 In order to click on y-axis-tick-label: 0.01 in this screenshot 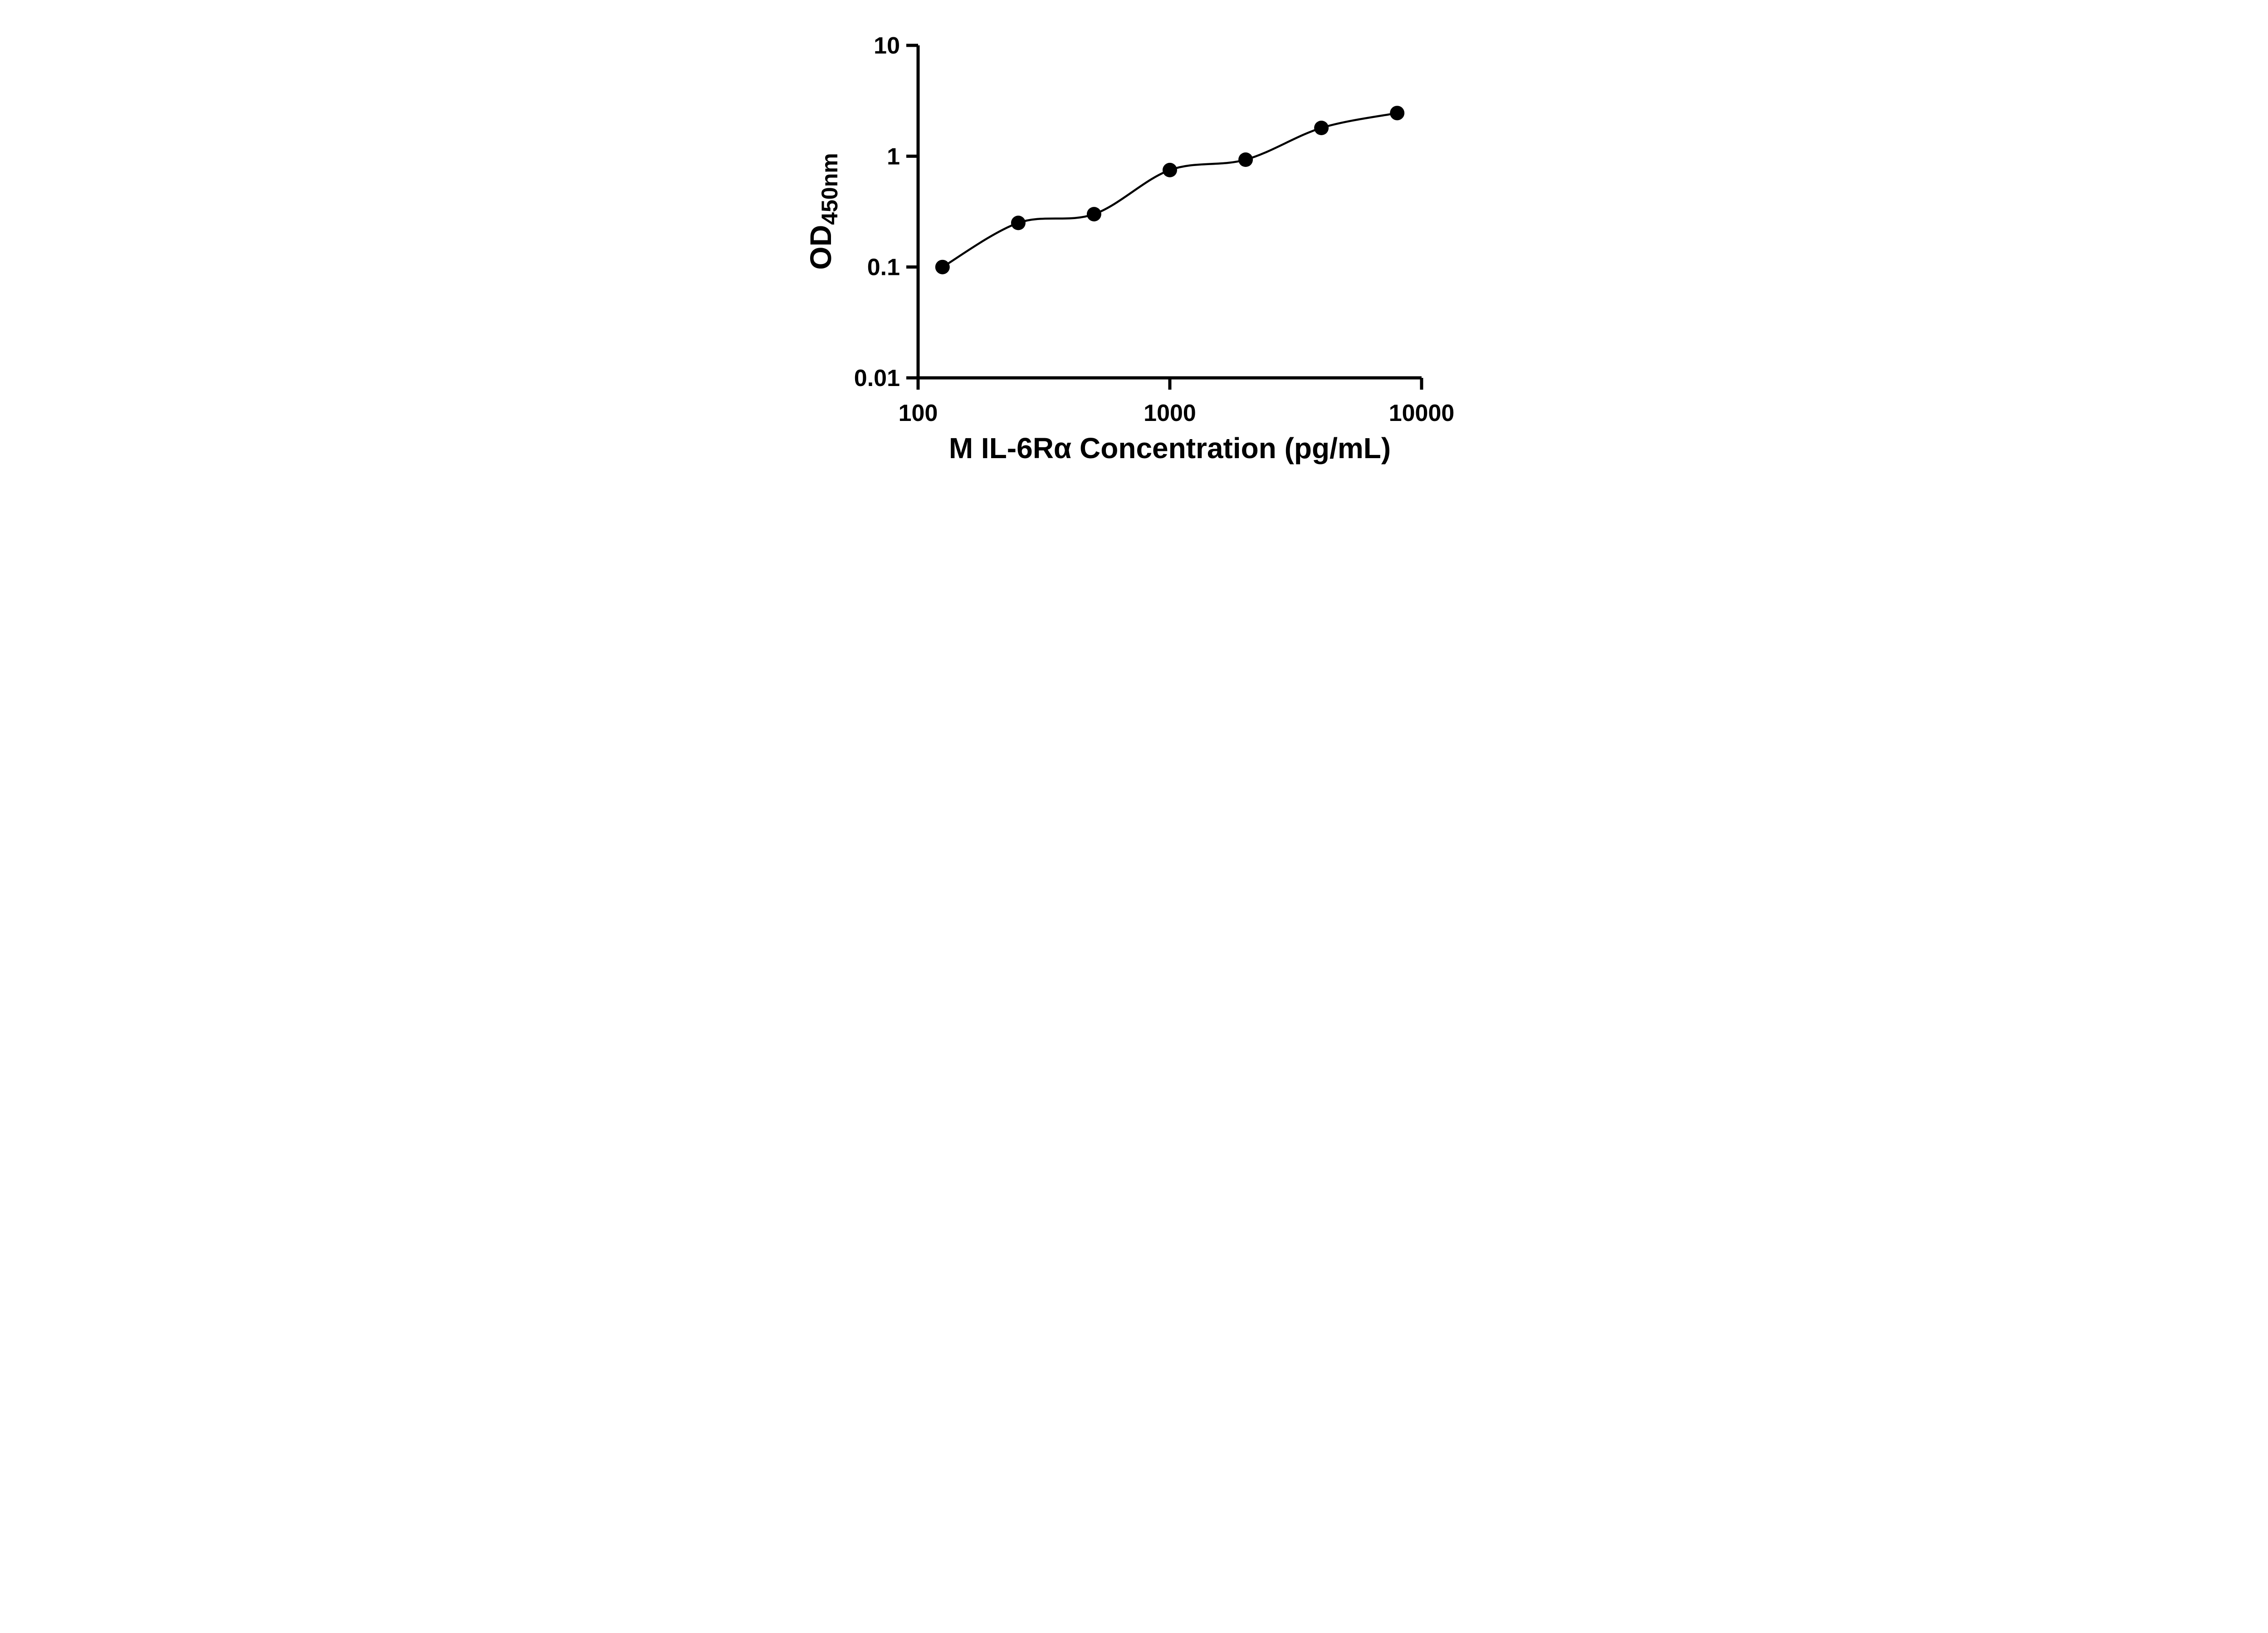, I will do `click(877, 378)`.